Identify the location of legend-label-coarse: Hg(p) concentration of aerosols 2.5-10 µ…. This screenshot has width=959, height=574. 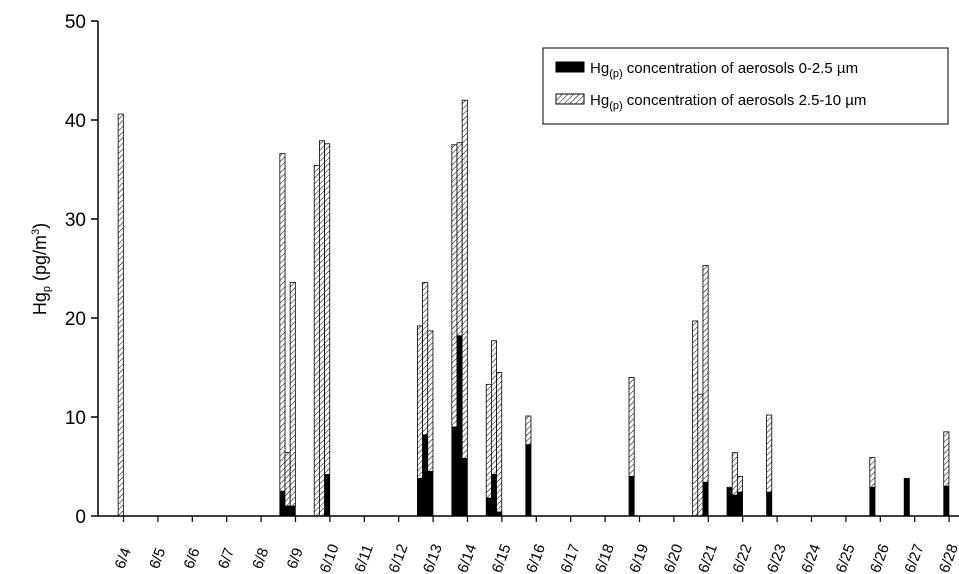
(728, 102).